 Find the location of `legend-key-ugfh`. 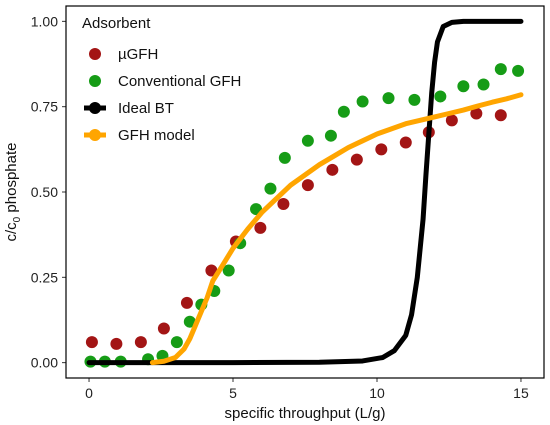

legend-key-ugfh is located at coordinates (94, 54).